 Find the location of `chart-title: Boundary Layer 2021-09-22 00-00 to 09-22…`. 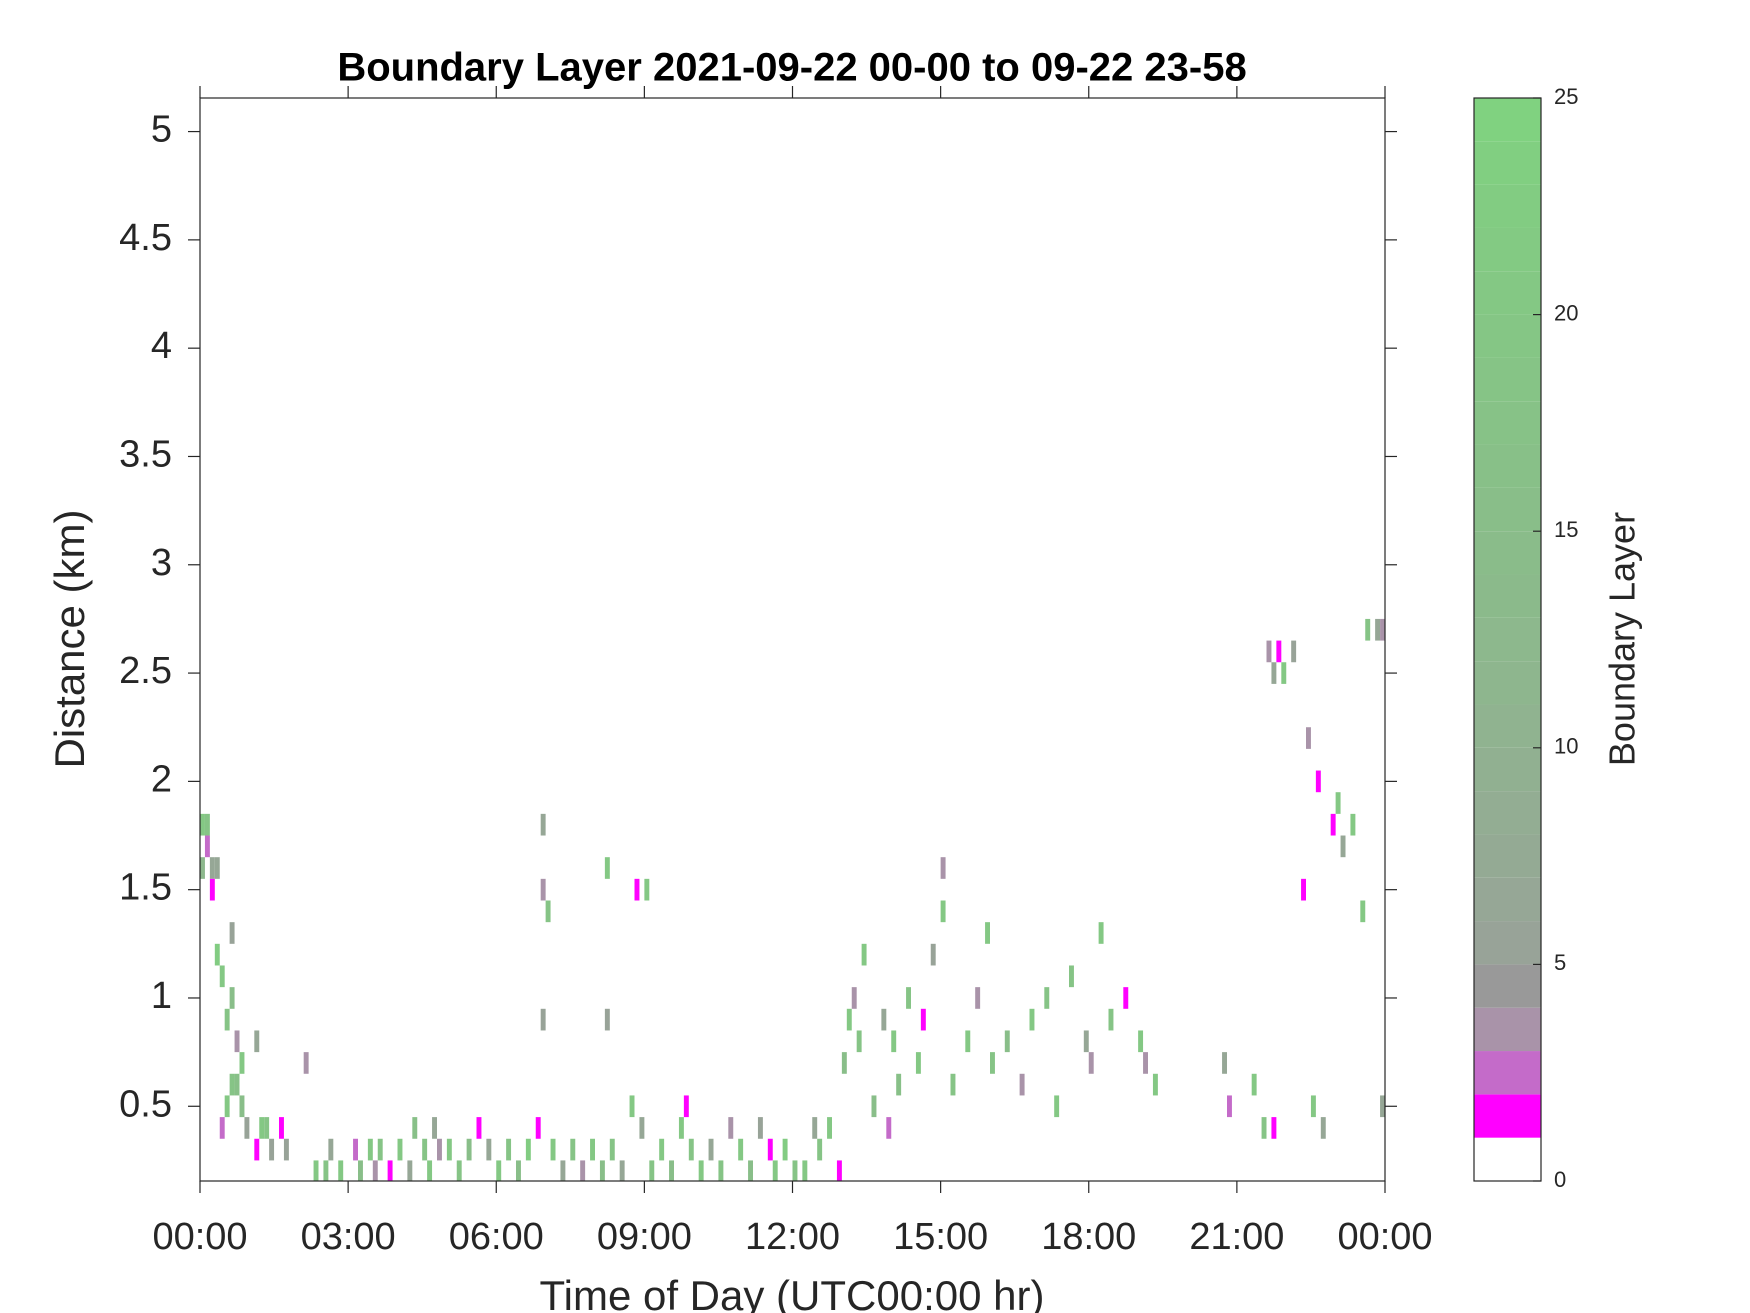

chart-title: Boundary Layer 2021-09-22 00-00 to 09-22… is located at coordinates (791, 68).